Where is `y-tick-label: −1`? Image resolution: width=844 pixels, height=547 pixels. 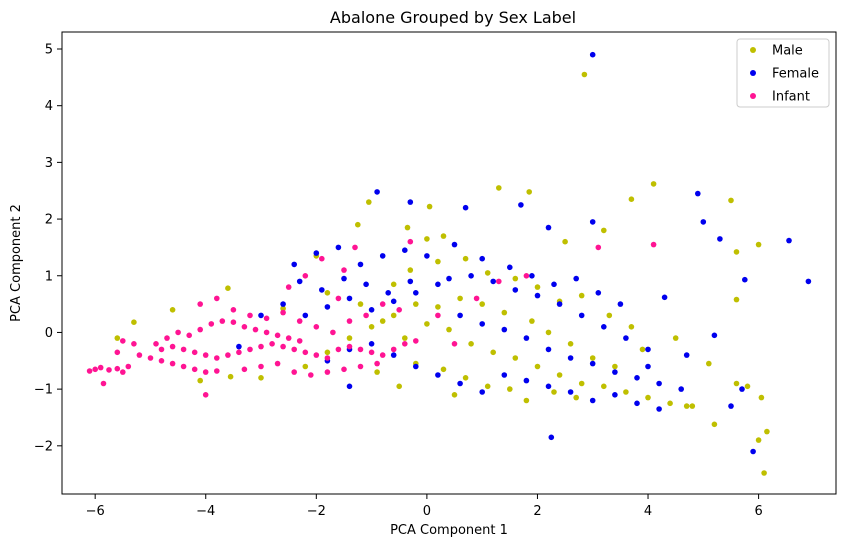
y-tick-label: −1 is located at coordinates (43, 390).